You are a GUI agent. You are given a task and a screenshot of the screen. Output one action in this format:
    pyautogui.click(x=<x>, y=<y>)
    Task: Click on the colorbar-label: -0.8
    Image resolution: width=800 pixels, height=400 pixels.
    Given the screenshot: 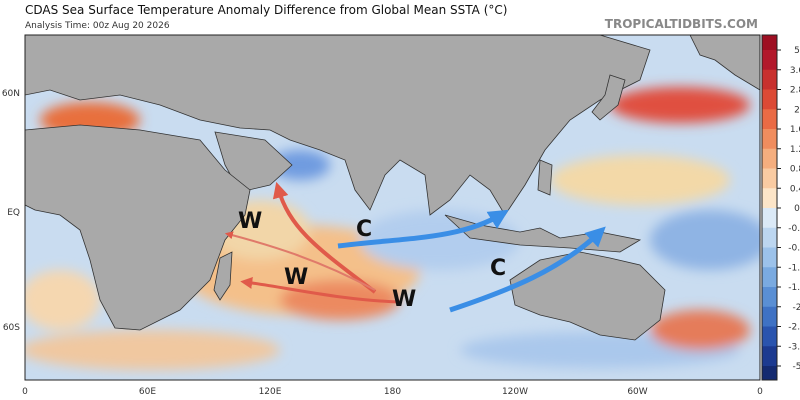 What is the action you would take?
    pyautogui.click(x=794, y=249)
    